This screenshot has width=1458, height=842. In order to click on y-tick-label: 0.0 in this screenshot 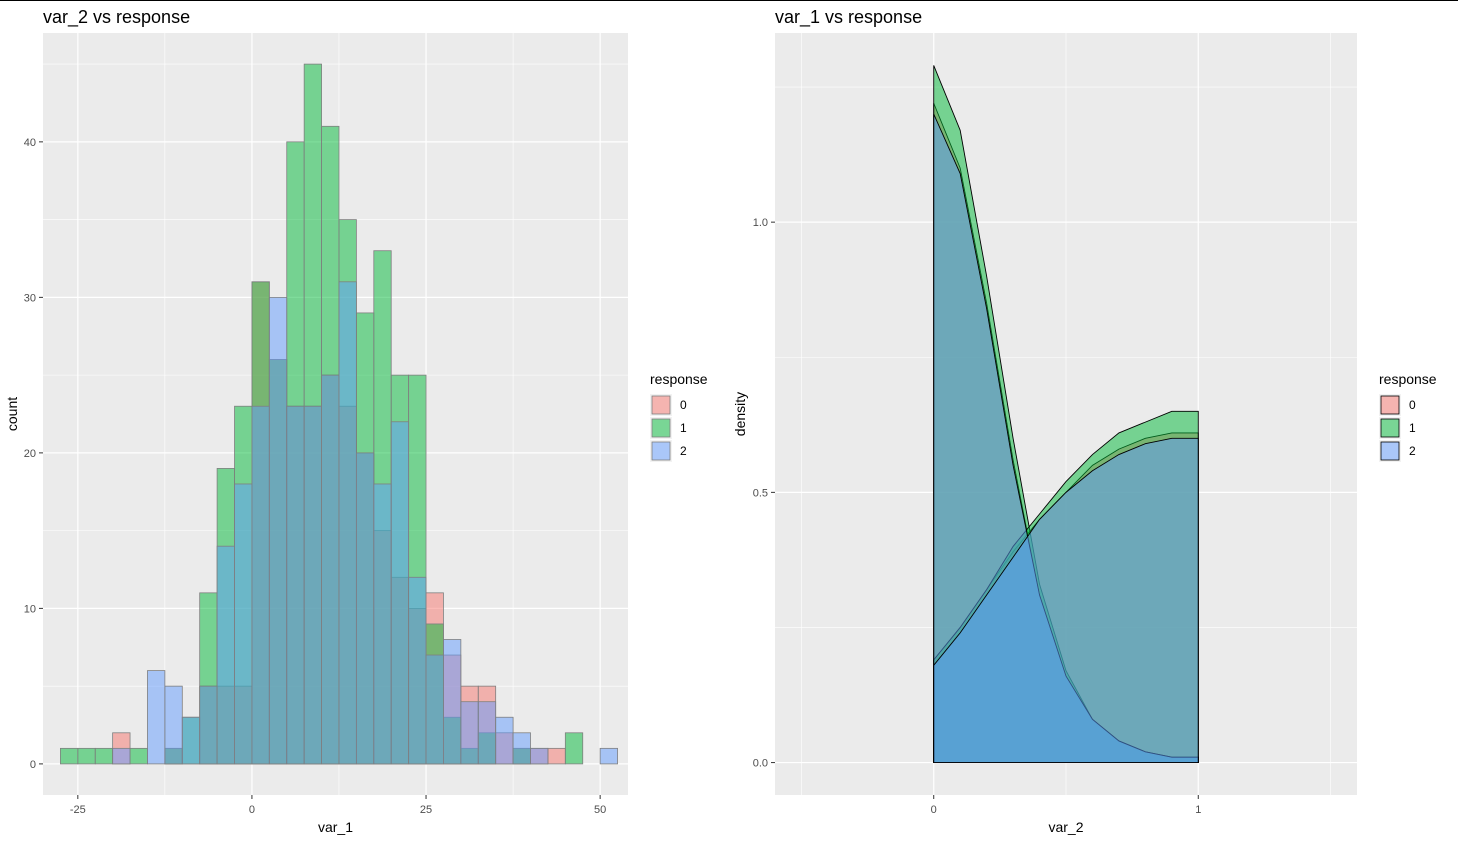, I will do `click(760, 764)`.